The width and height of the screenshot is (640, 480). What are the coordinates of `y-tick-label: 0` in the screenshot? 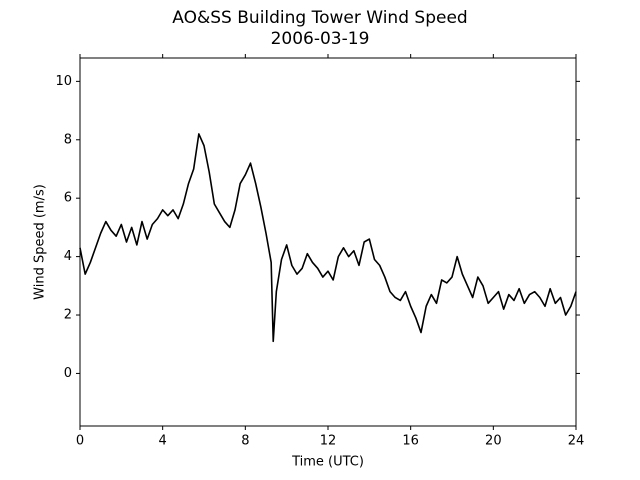 It's located at (68, 373).